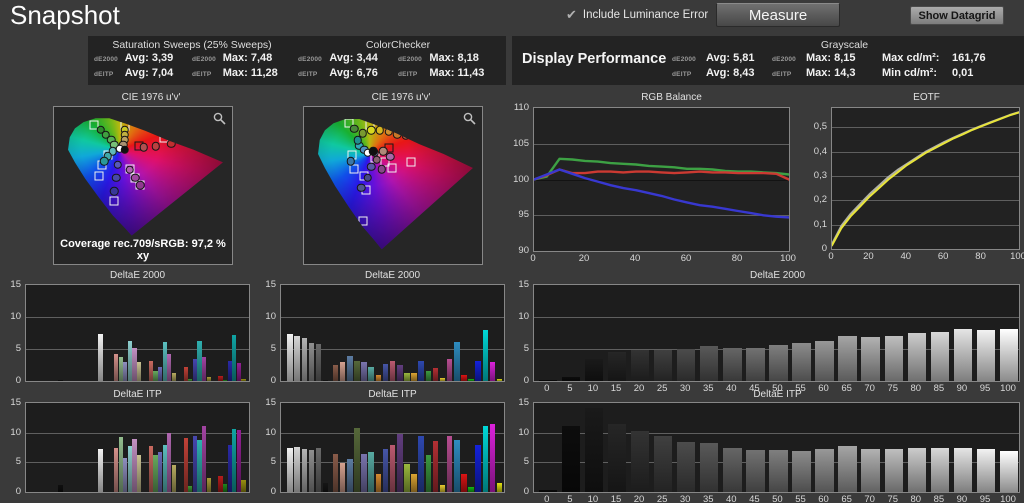 This screenshot has width=1024, height=503. Describe the element at coordinates (149, 73) in the screenshot. I see `deitp-avg-value: Avg: 7,04` at that location.